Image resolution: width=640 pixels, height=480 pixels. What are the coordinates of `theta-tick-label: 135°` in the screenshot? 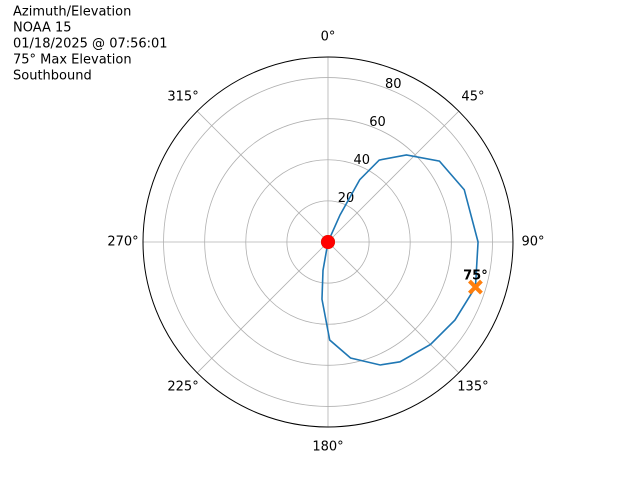 It's located at (472, 386).